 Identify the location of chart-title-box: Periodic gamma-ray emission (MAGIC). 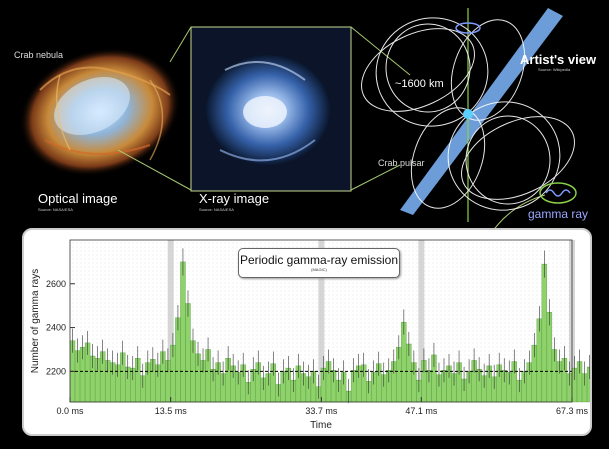
(319, 263).